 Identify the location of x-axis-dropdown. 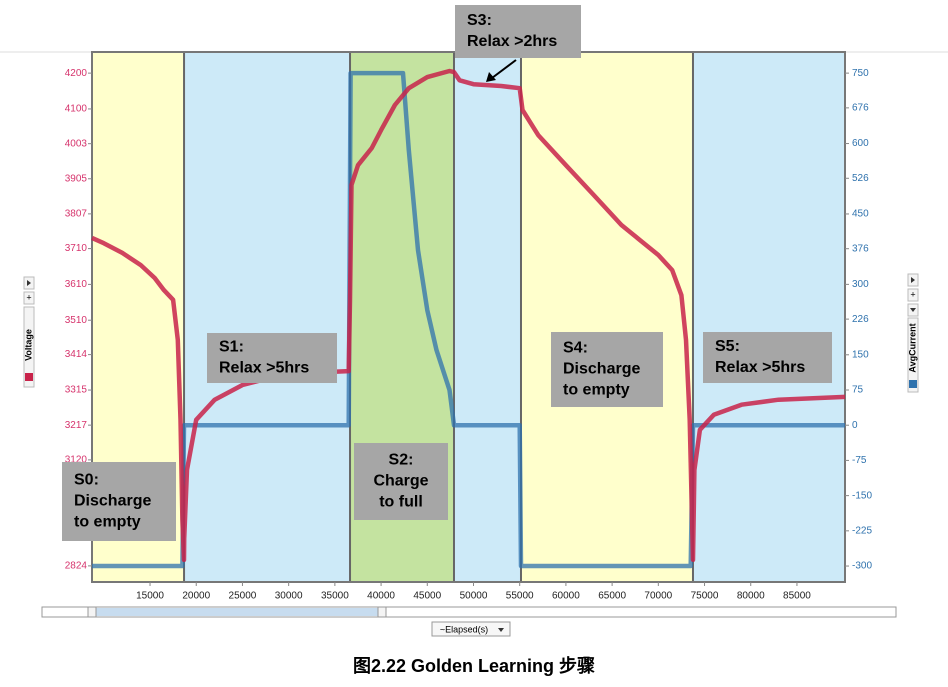
(471, 629).